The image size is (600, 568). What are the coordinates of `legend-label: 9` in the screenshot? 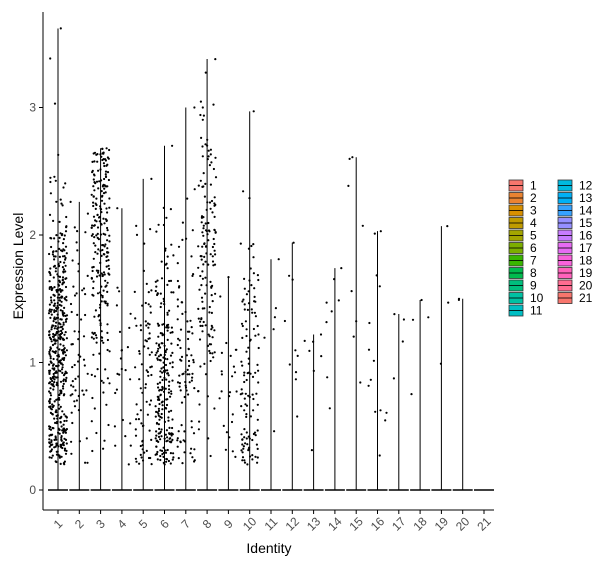 It's located at (533, 286).